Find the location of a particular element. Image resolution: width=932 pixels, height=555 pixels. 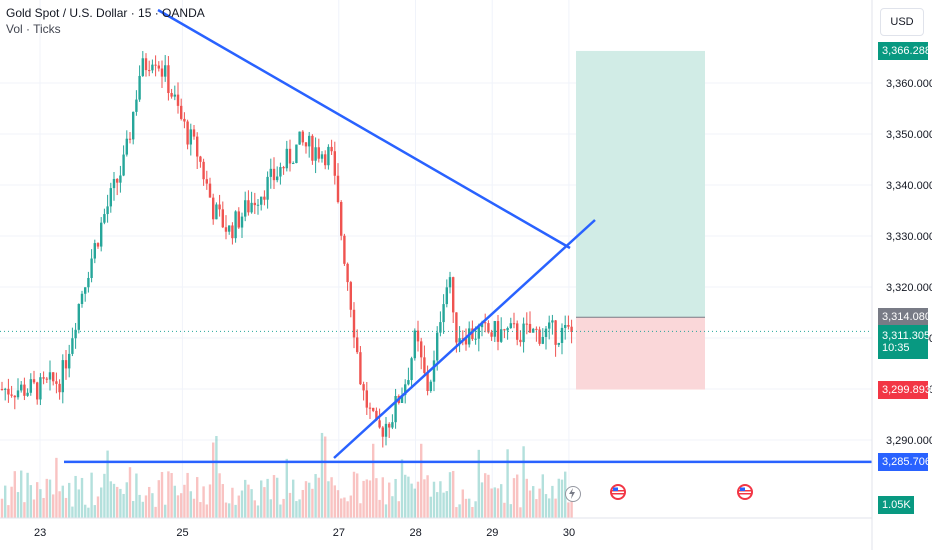

lightning-icon is located at coordinates (573, 494).